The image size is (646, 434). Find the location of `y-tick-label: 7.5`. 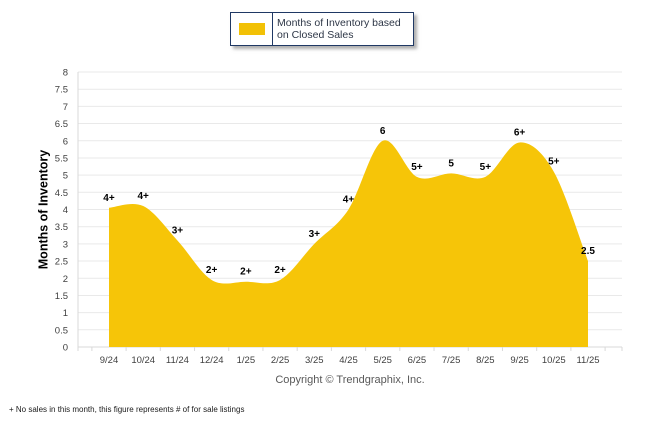

y-tick-label: 7.5 is located at coordinates (61, 90).